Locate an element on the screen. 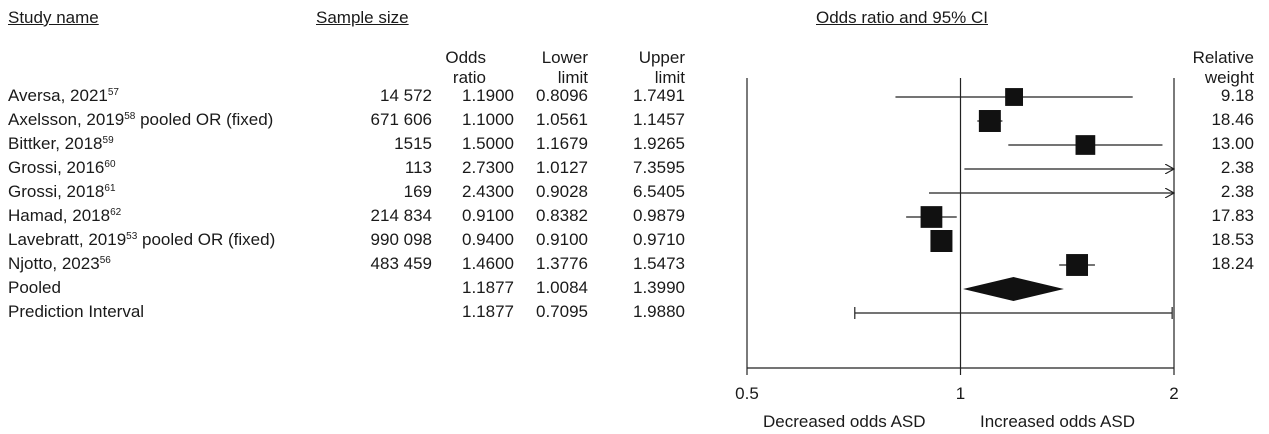  relative-weight-header: Relative weight is located at coordinates (1223, 68).